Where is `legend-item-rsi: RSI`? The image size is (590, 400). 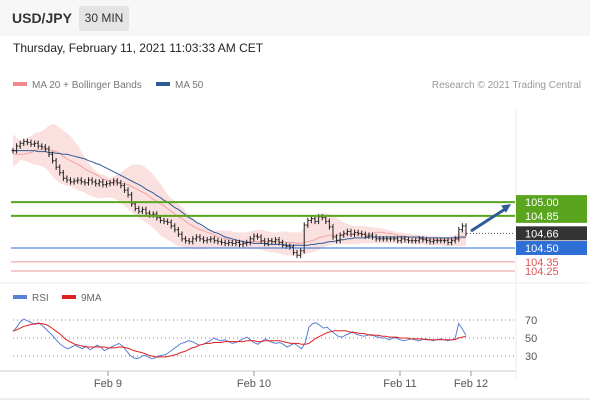
legend-item-rsi: RSI is located at coordinates (31, 298).